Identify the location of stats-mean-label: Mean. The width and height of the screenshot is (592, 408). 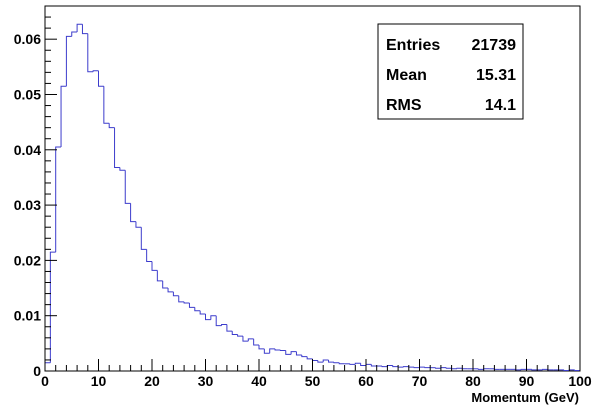
(406, 75).